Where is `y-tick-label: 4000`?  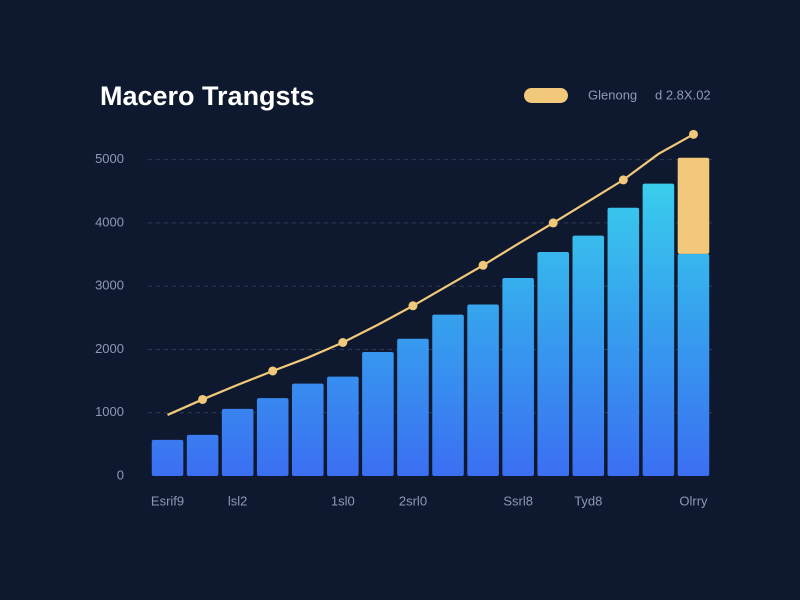
y-tick-label: 4000 is located at coordinates (109, 221).